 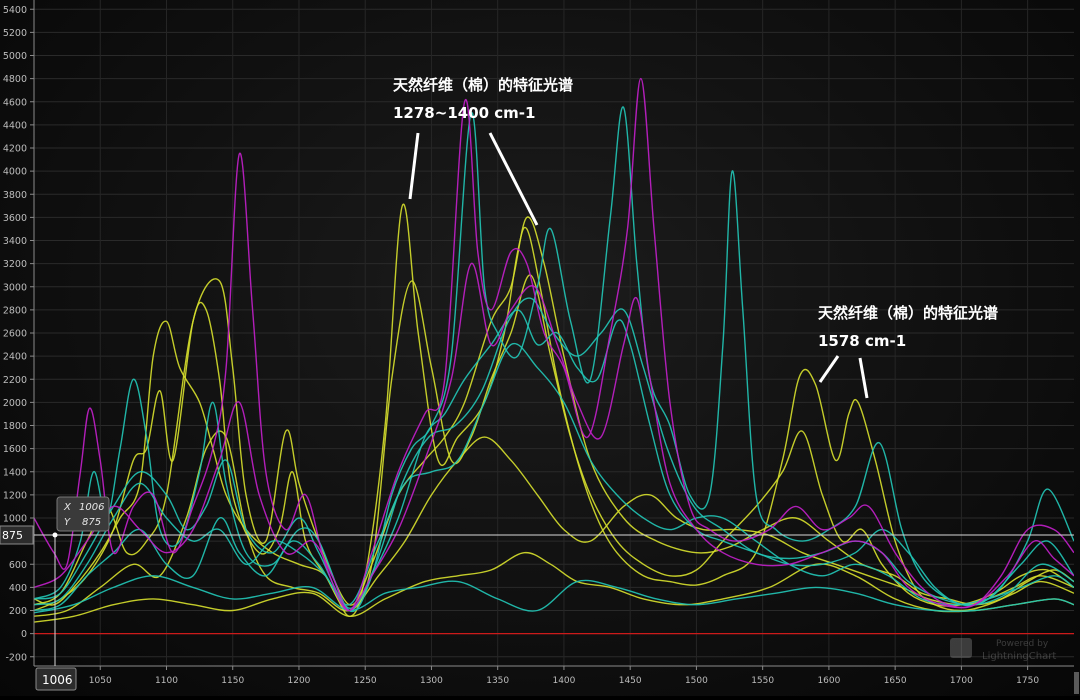 What do you see at coordinates (67, 507) in the screenshot?
I see `cursor-x-label: X` at bounding box center [67, 507].